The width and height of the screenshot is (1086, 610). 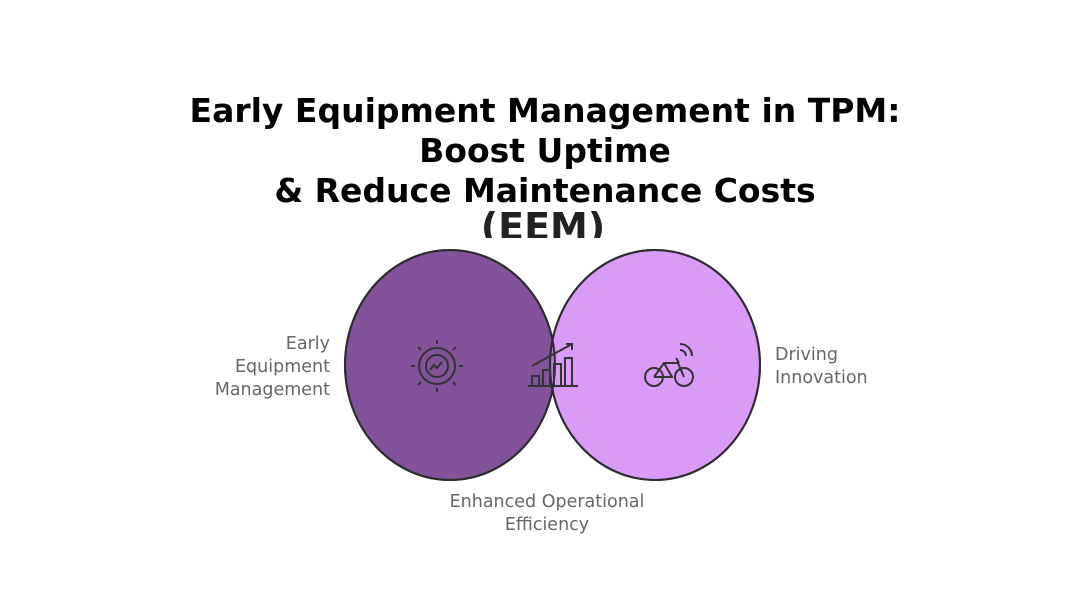 What do you see at coordinates (272, 390) in the screenshot?
I see `left-label: Management` at bounding box center [272, 390].